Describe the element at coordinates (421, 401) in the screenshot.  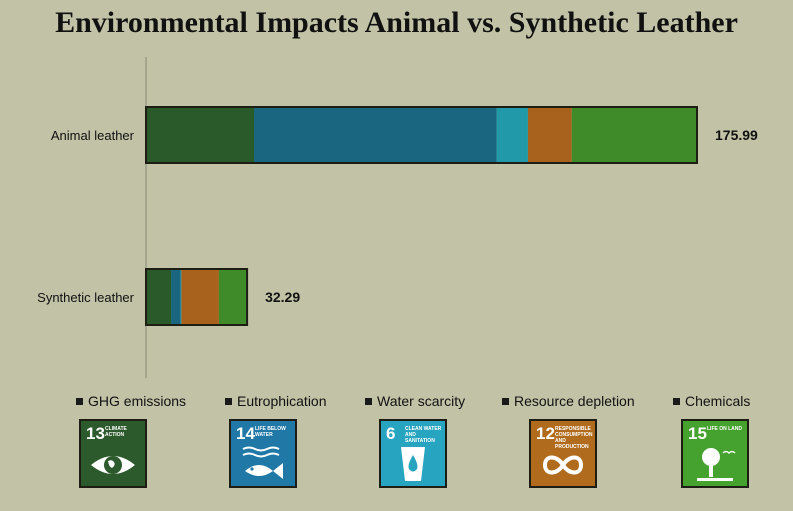
I see `legend-label: Water scarcity` at that location.